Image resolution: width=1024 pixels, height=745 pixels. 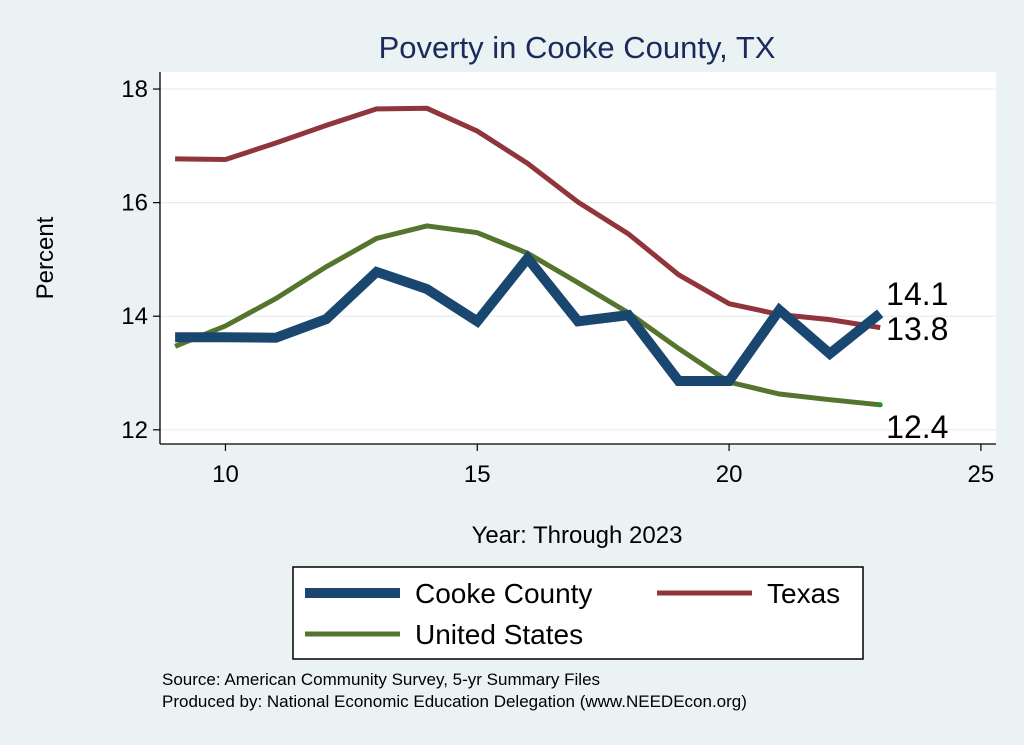 What do you see at coordinates (134, 316) in the screenshot?
I see `y-tick-label-14: 14` at bounding box center [134, 316].